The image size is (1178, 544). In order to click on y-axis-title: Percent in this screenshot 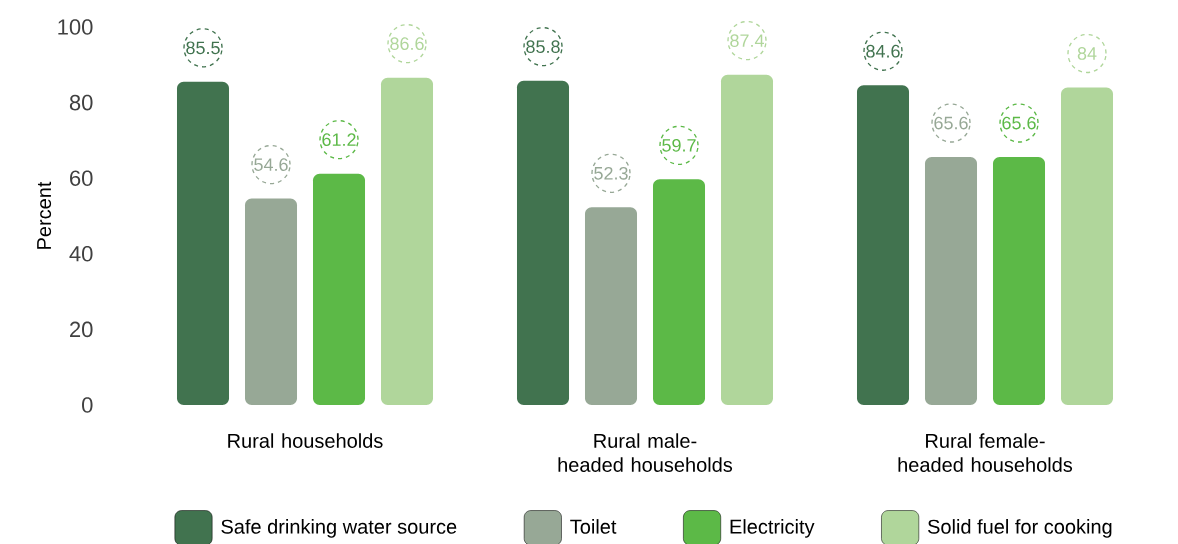, I will do `click(44, 215)`.